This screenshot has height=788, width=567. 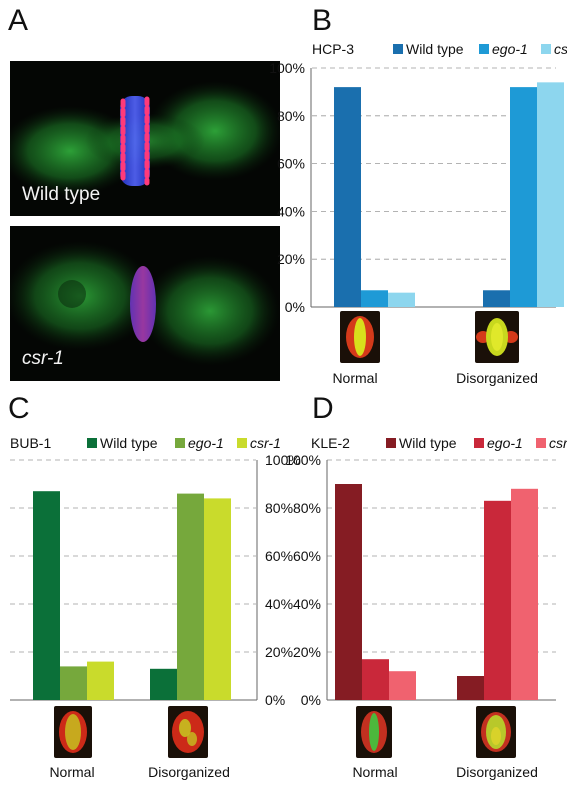 I want to click on panel-letter-a: A, so click(x=18, y=20).